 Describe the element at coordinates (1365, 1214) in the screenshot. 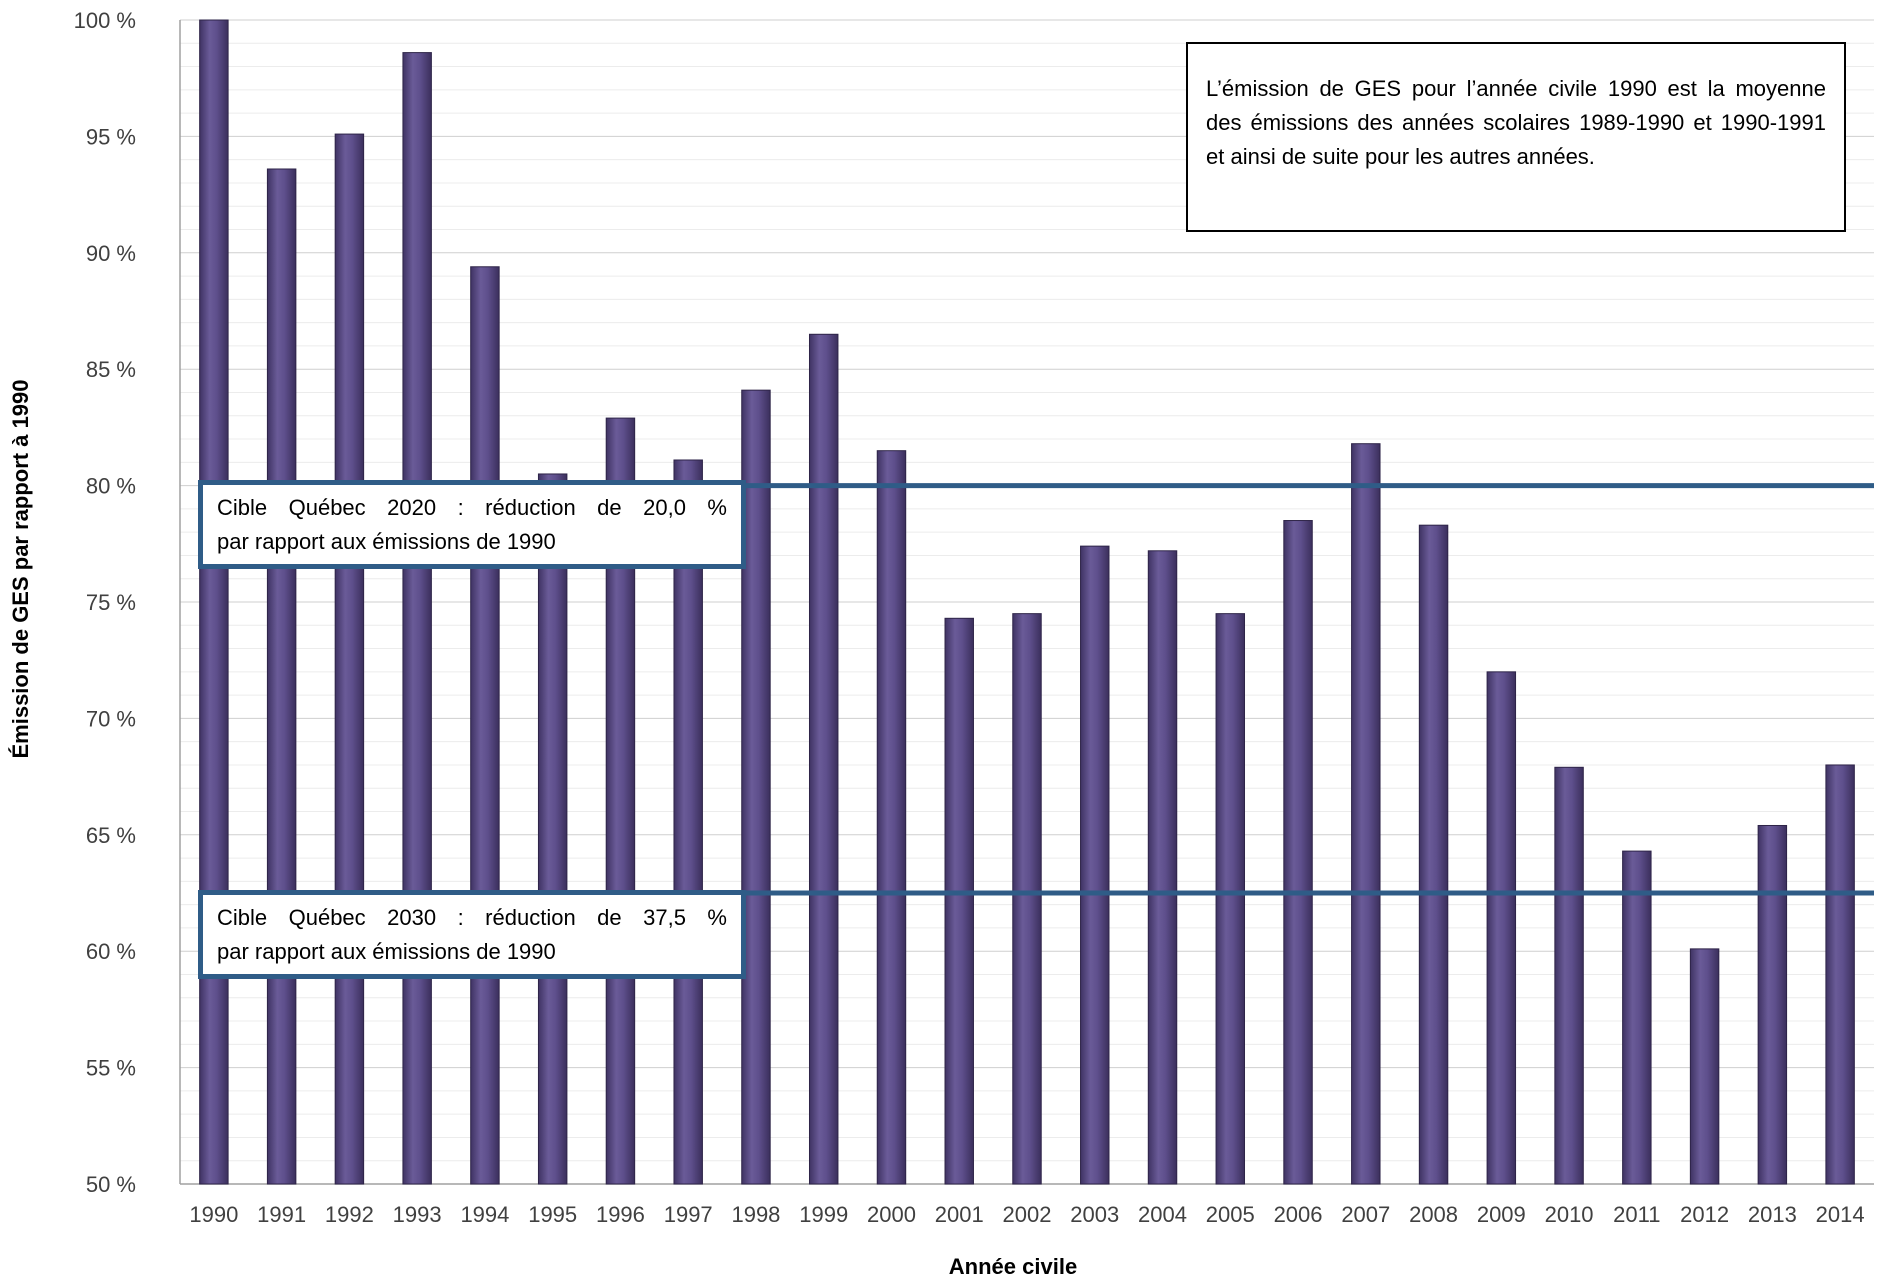

I see `x-tick-label: 2007` at that location.